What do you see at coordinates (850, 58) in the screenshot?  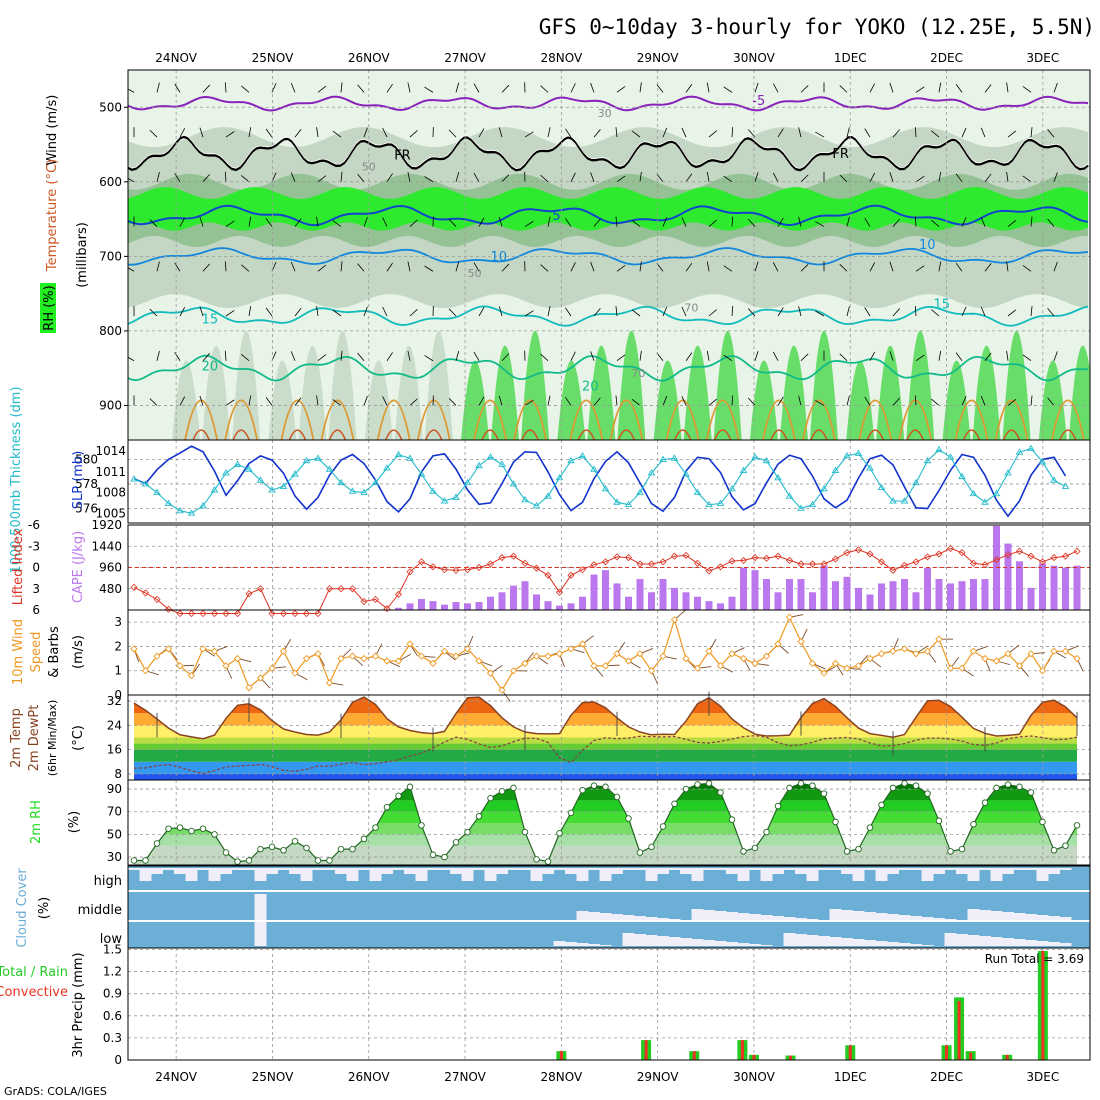 I see `date-label-top: 1DEC` at bounding box center [850, 58].